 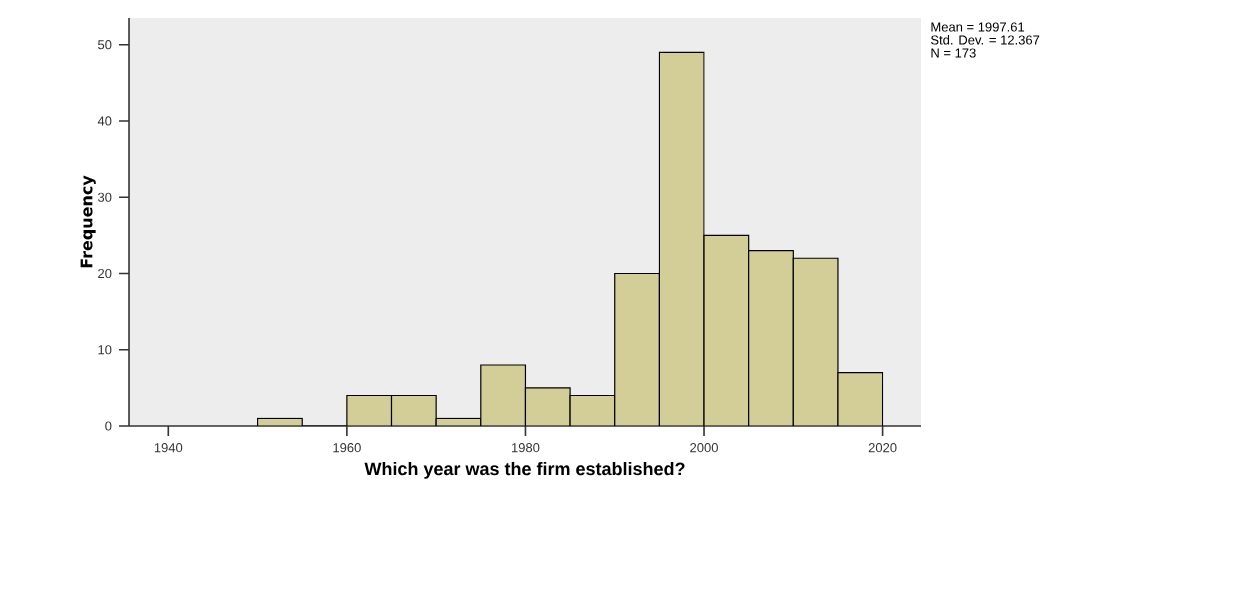 What do you see at coordinates (105, 45) in the screenshot?
I see `y-tick-label: 50` at bounding box center [105, 45].